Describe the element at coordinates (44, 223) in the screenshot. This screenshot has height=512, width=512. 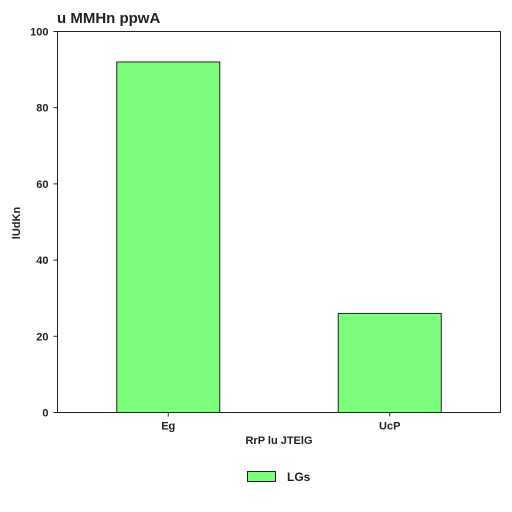
I see `y-axis-ticks: 0 20 40 60 80 100` at that location.